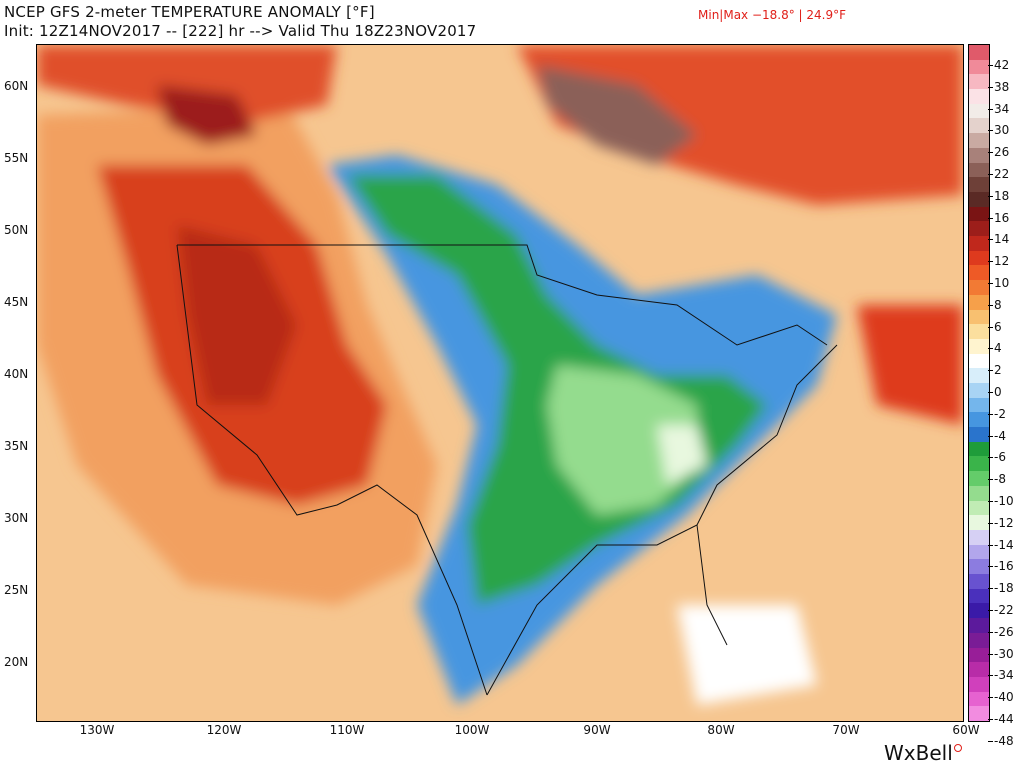 This screenshot has height=768, width=1024. What do you see at coordinates (966, 730) in the screenshot?
I see `lon-label: 60W` at bounding box center [966, 730].